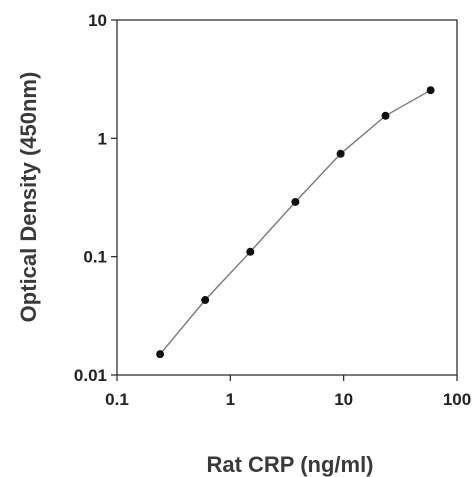  I want to click on y-tick-label-2: 1, so click(102, 138).